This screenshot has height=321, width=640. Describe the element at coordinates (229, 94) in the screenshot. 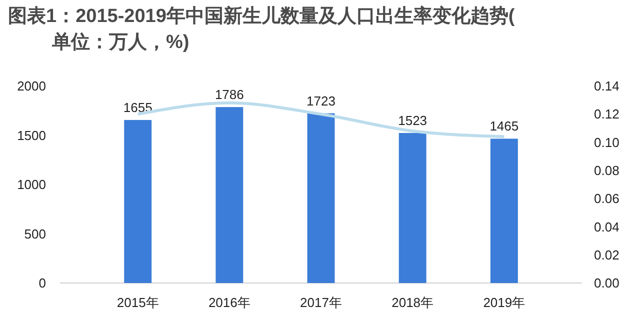

I see `data-label: 1786` at that location.